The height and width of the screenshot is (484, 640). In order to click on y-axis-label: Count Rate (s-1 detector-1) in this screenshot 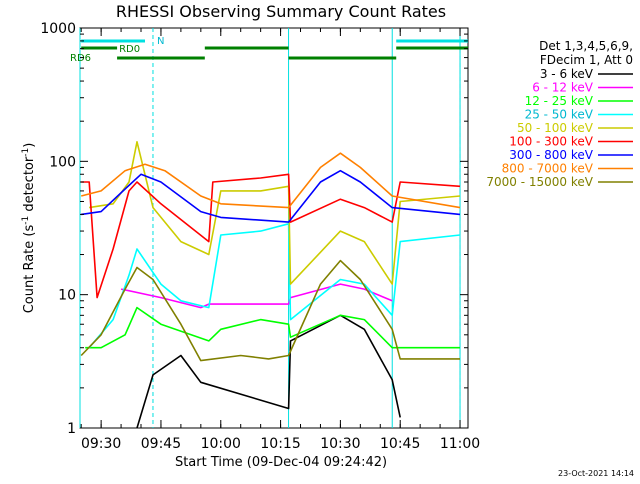, I will do `click(29, 228)`.